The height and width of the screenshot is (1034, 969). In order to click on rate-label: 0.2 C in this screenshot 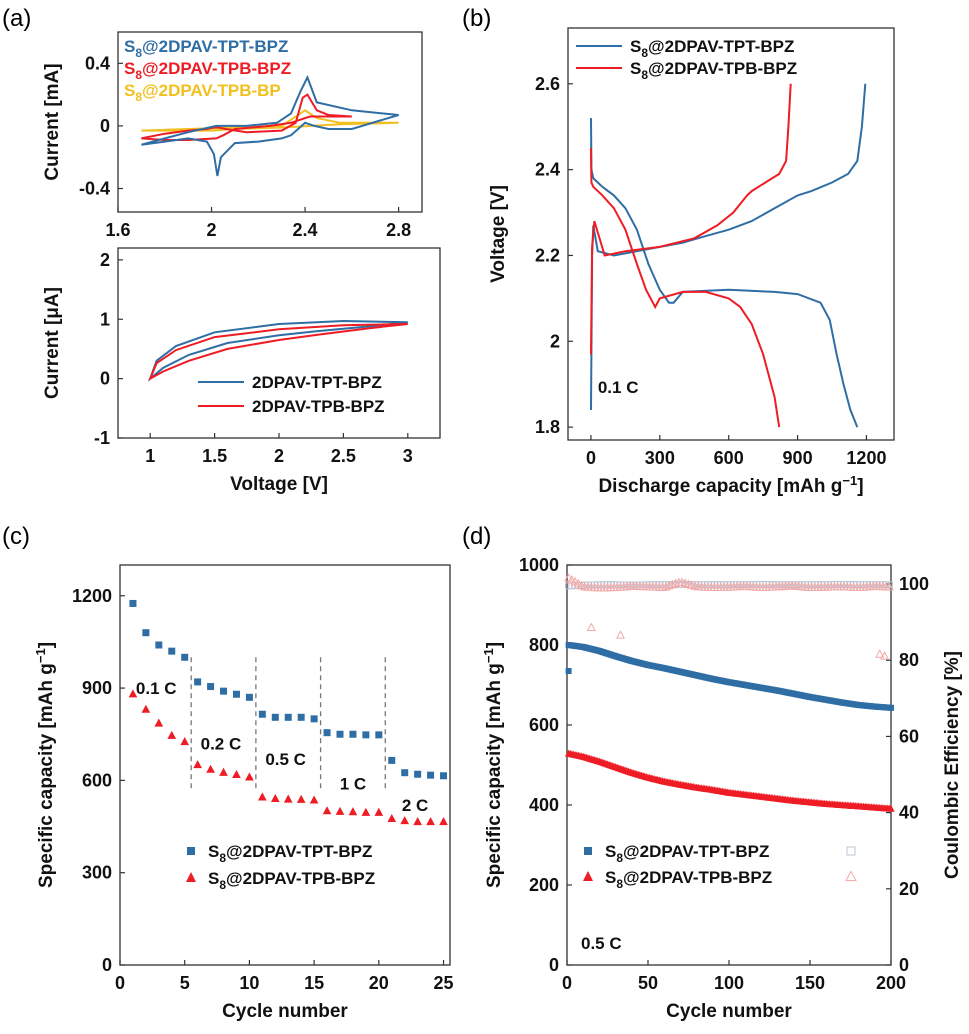, I will do `click(221, 744)`.